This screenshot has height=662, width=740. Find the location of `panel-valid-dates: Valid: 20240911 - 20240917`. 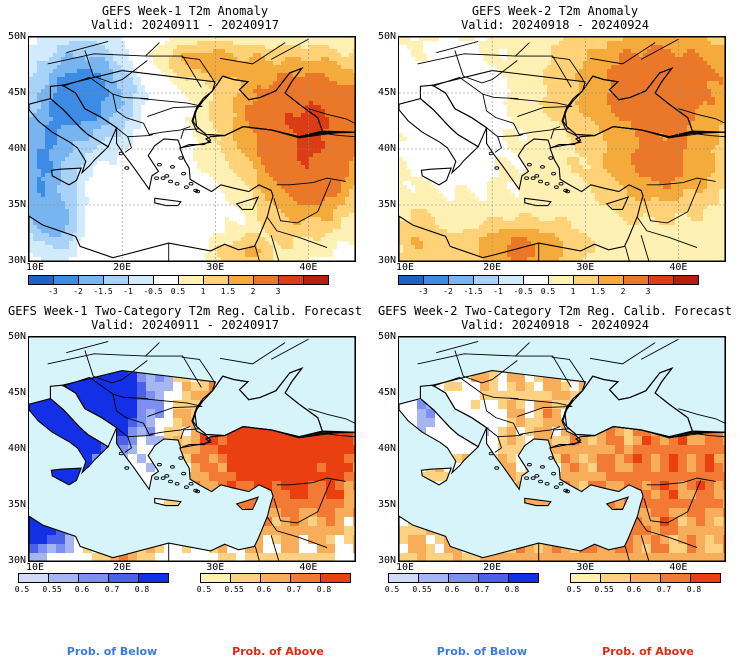

panel-valid-dates: Valid: 20240911 - 20240917 is located at coordinates (185, 325).